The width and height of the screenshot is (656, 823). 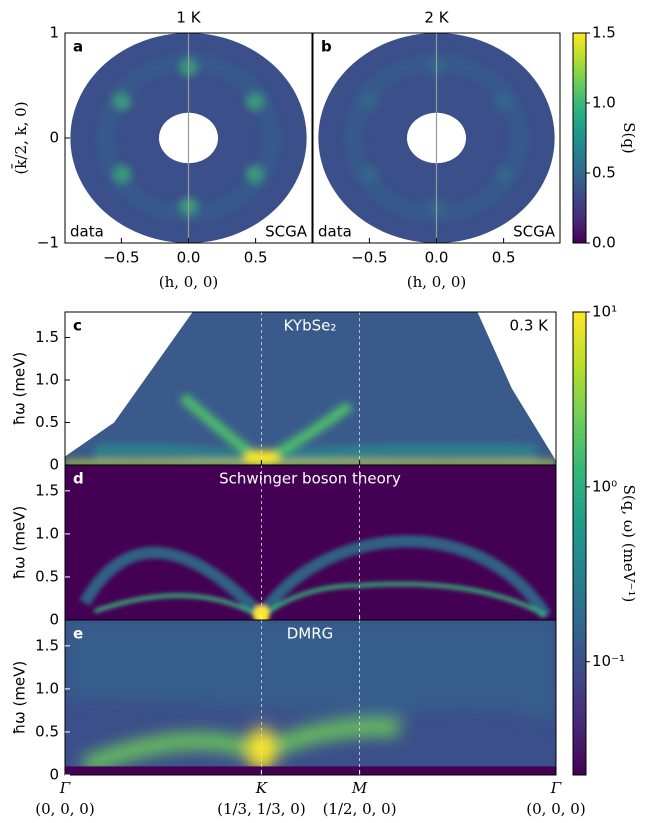 I want to click on panel-title: 2 K, so click(x=436, y=18).